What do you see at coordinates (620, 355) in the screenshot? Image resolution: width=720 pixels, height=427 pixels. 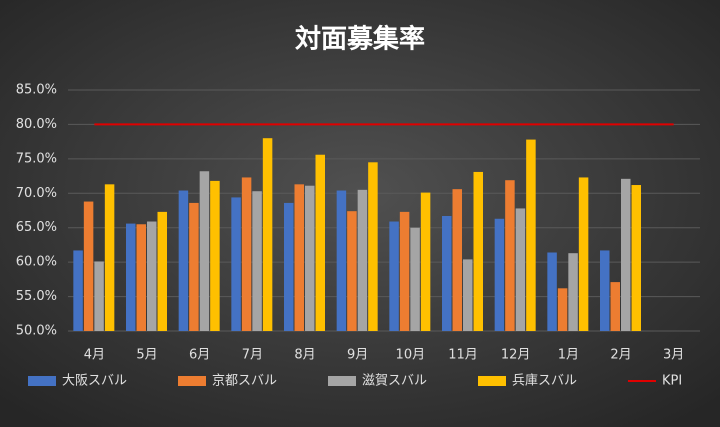 I see `x-tick-label: 2月` at bounding box center [620, 355].